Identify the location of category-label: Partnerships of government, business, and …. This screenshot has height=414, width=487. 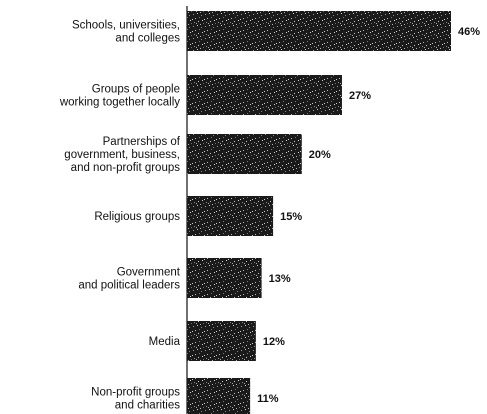
(122, 155).